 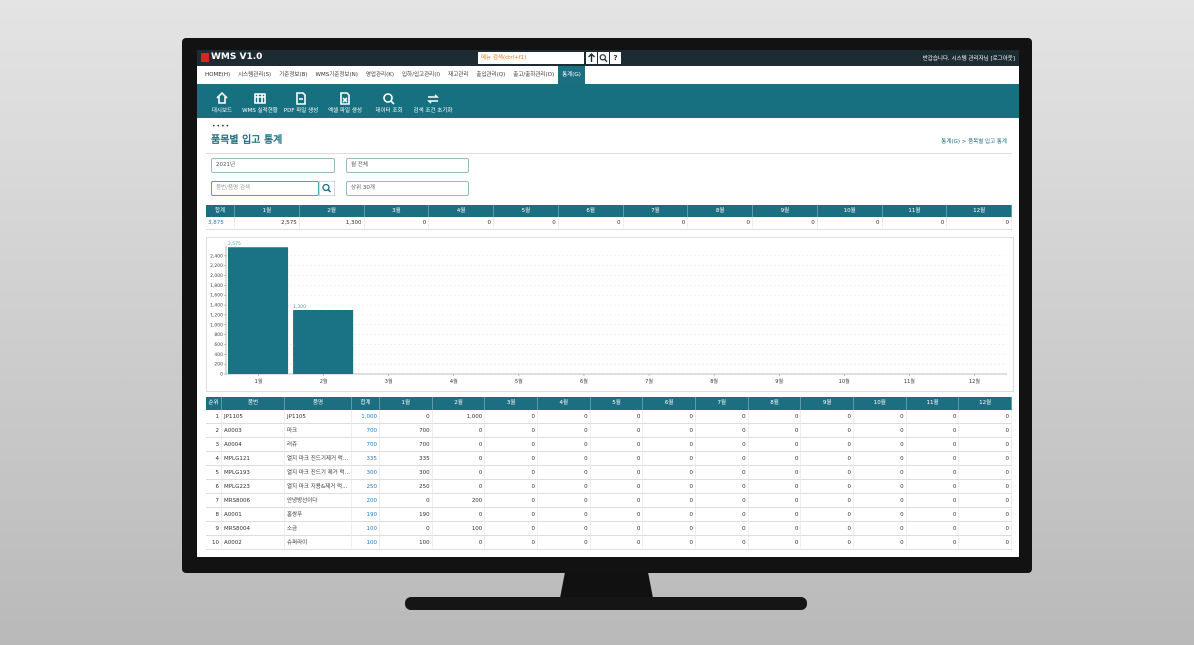 I want to click on menu-tab: 재고관리, so click(x=458, y=75).